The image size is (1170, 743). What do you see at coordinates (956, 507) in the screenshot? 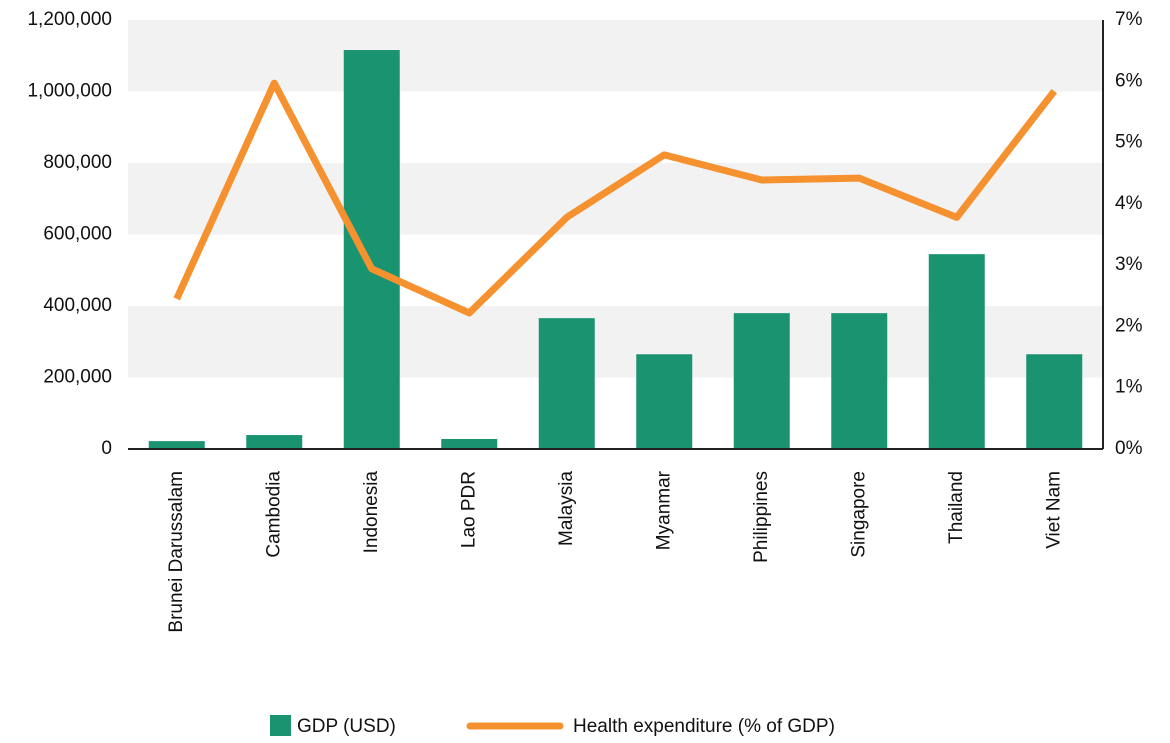
I see `x-tick-label: Thailand` at bounding box center [956, 507].